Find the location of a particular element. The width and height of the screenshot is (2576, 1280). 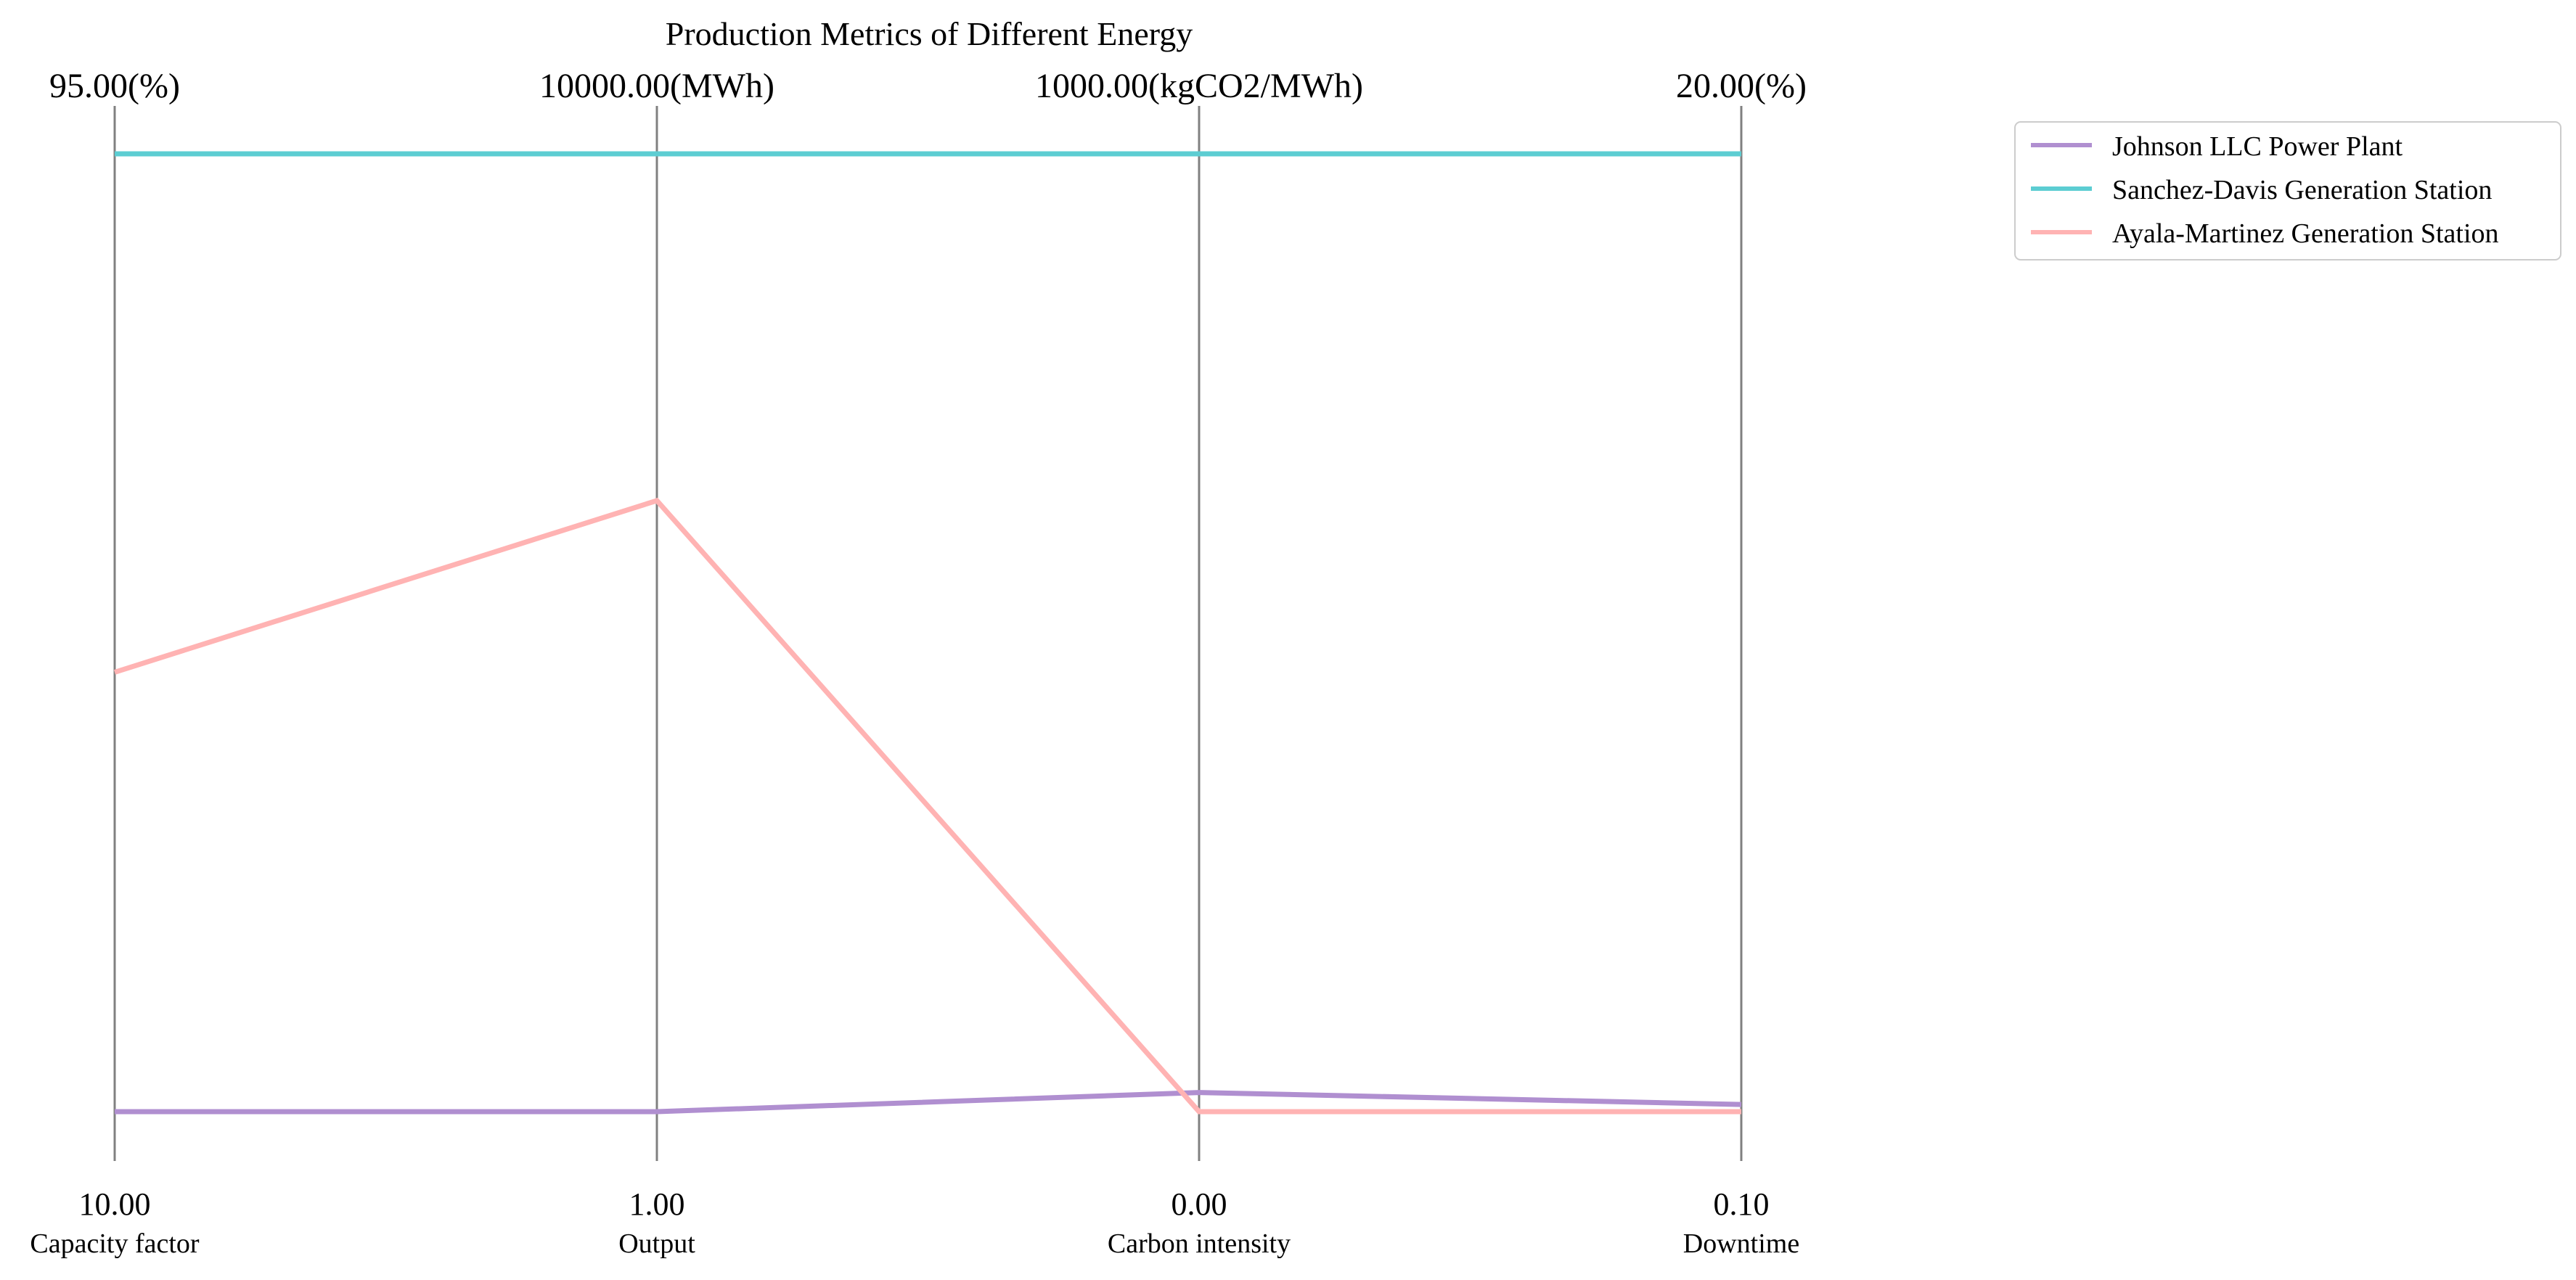

axis-name-capacity-factor: Capacity factor is located at coordinates (115, 1243).